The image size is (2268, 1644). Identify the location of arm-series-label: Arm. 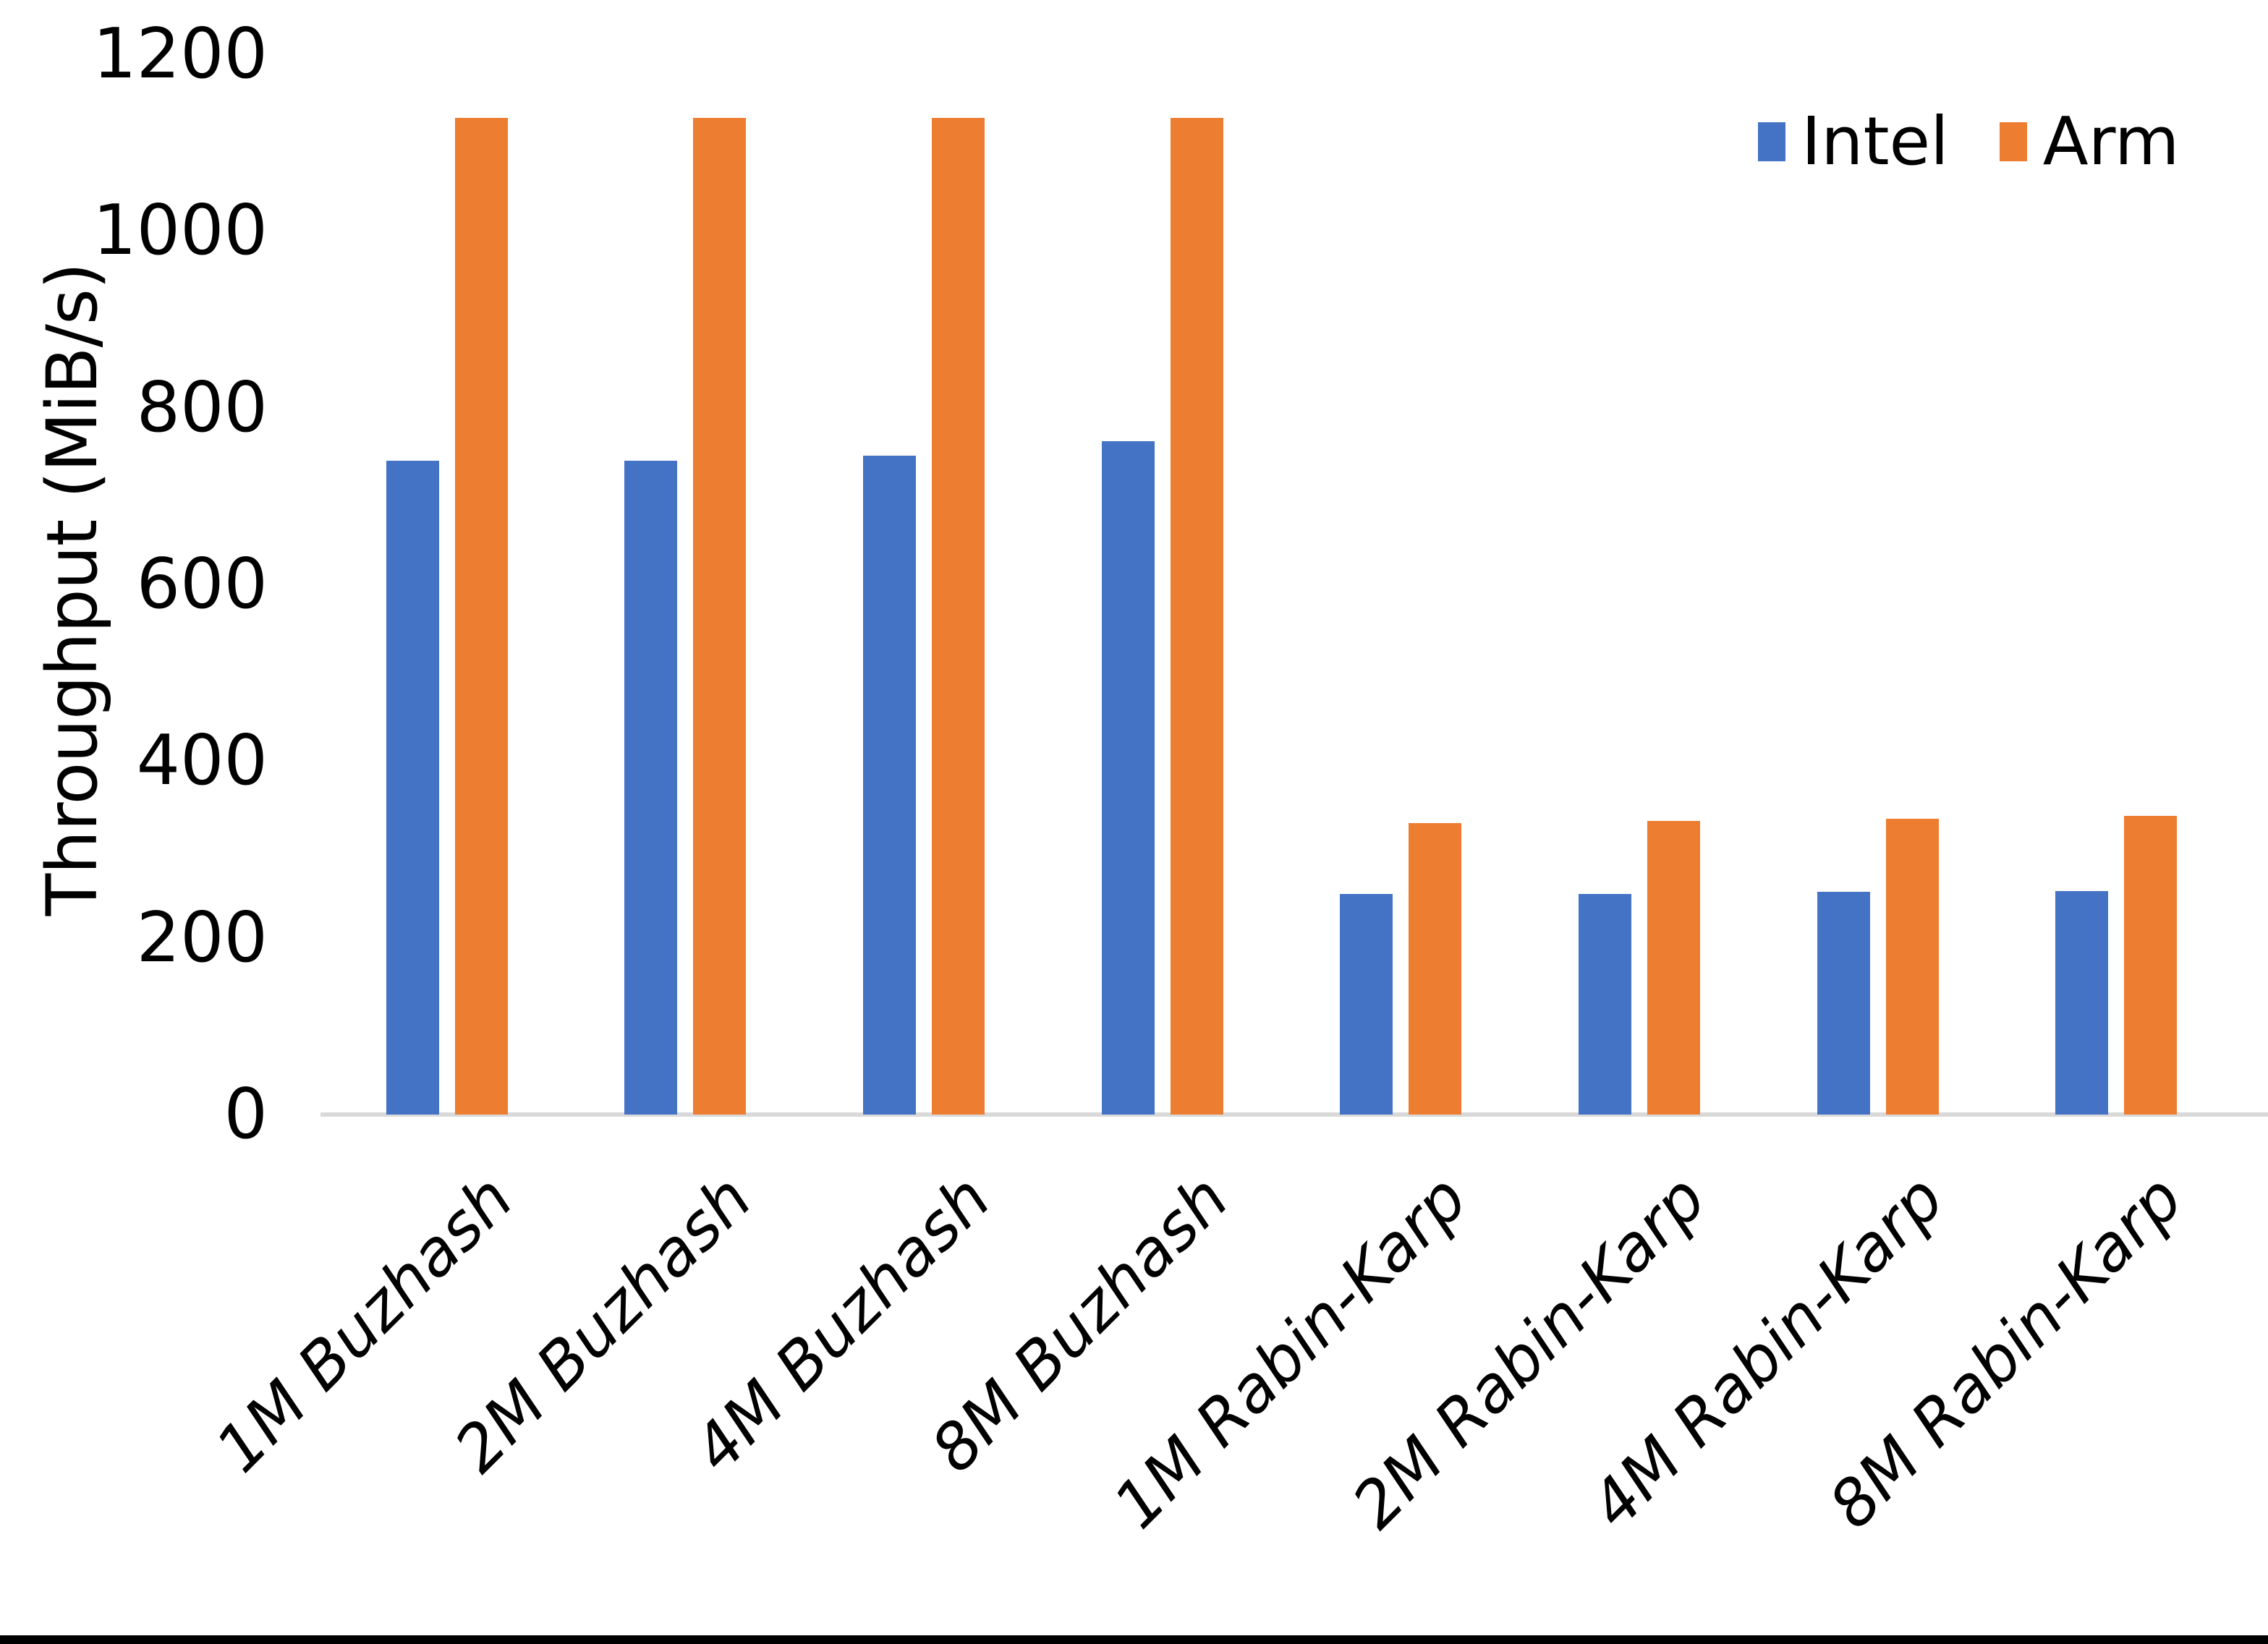
(2111, 141).